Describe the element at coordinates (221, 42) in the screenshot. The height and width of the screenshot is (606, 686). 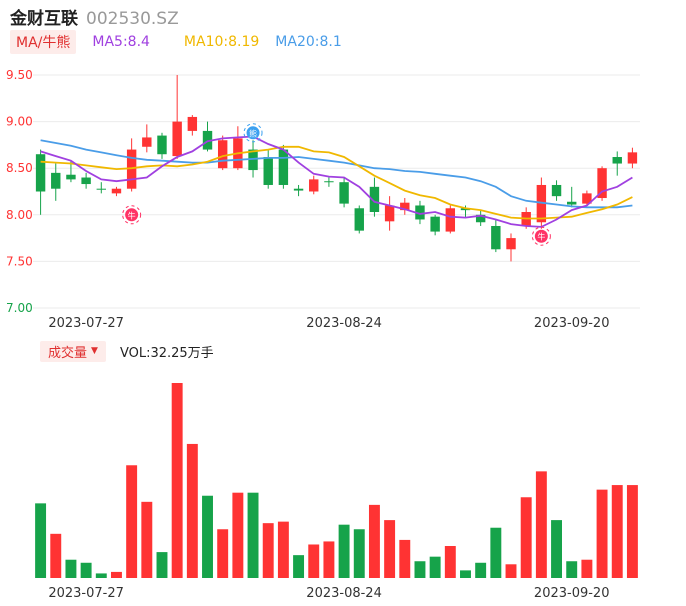
I see `ma10-legend: MA10:8.19` at that location.